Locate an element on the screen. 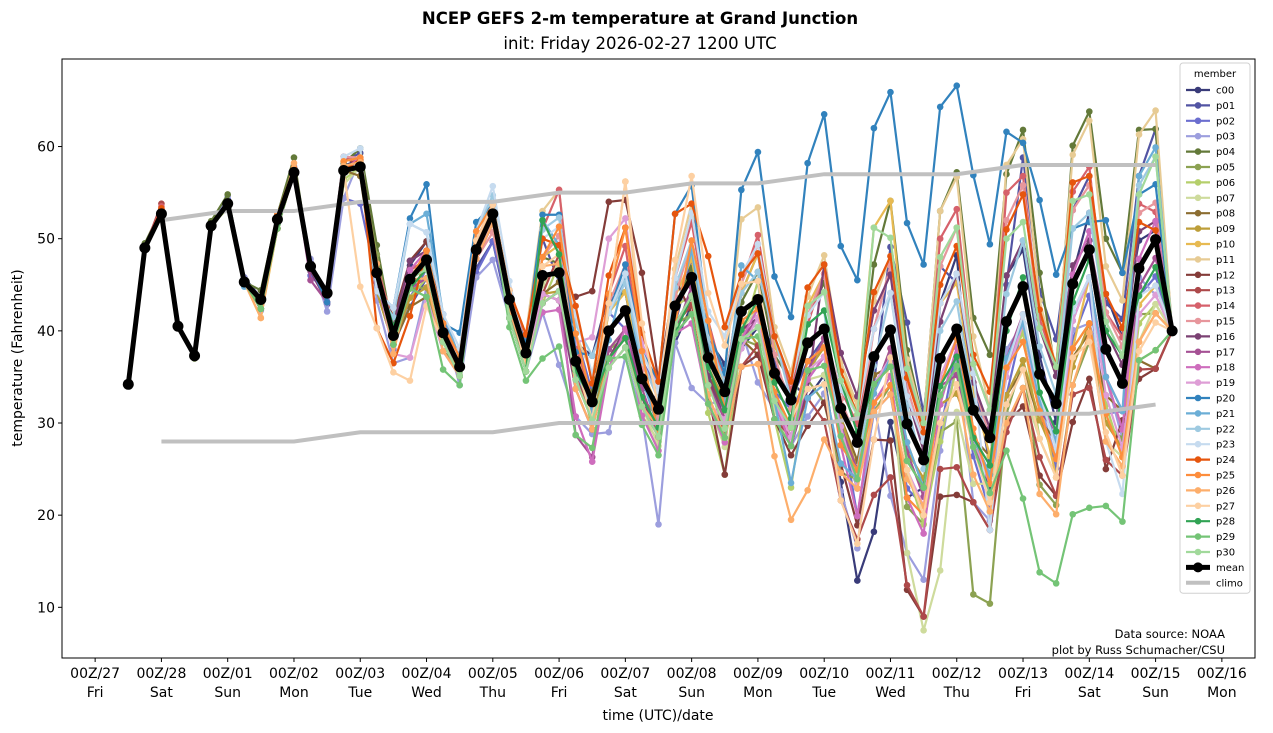 The image size is (1273, 733). legend-label: p13 is located at coordinates (1225, 291).